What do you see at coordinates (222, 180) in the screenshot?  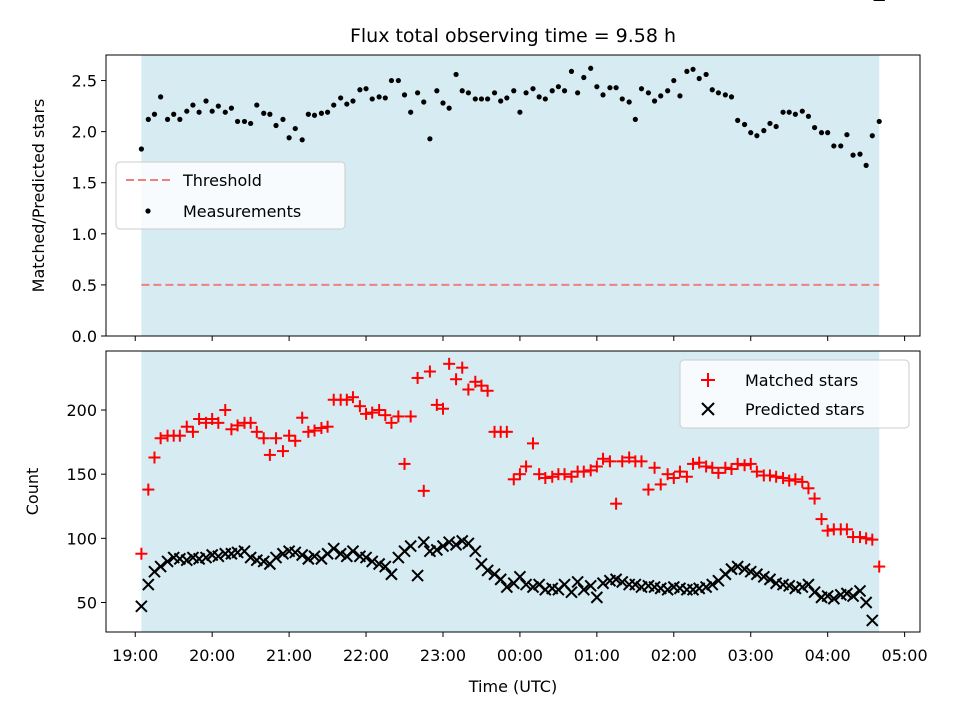 I see `legend-threshold-label: Threshold` at bounding box center [222, 180].